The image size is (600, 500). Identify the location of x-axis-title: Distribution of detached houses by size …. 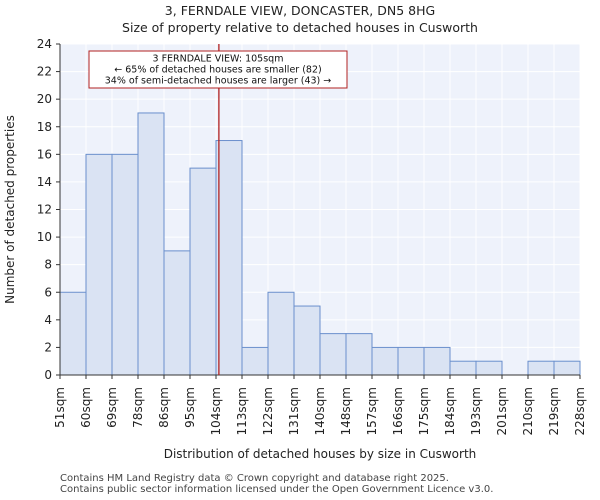
(320, 454).